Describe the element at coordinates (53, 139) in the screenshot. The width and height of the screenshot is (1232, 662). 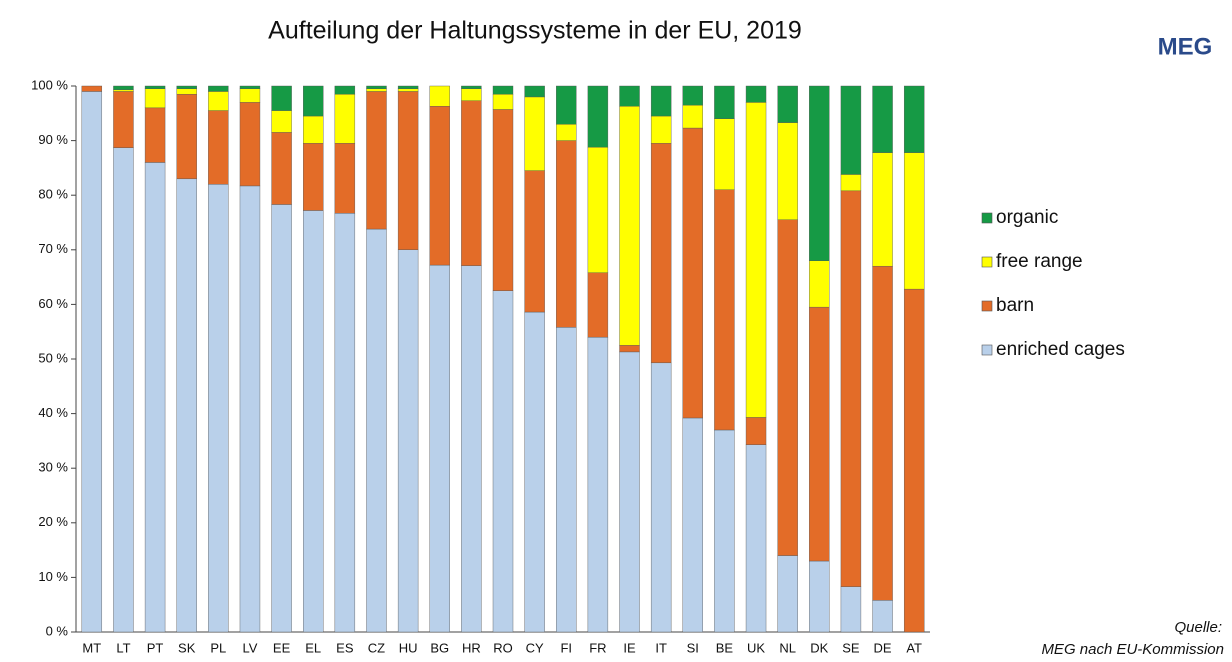
I see `y-tick-label: 90 %` at that location.